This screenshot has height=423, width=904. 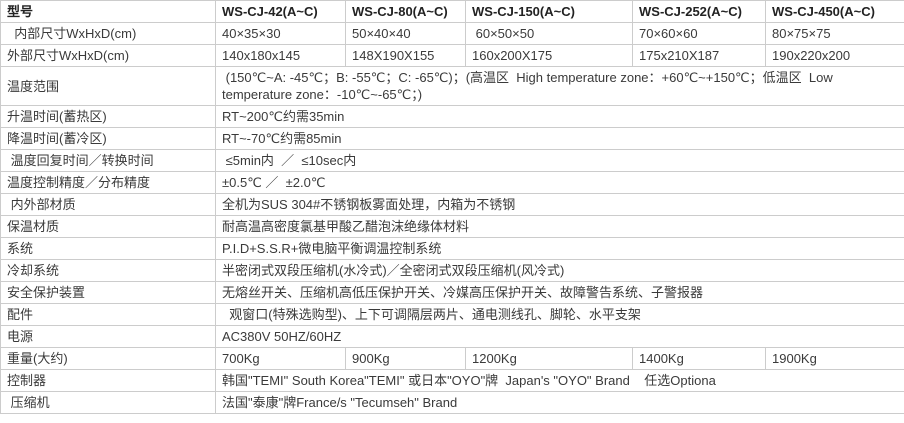 I want to click on spec-value-span: P.I.D+S.S.R+微电脑平衡调温控制系统, so click(x=559, y=248).